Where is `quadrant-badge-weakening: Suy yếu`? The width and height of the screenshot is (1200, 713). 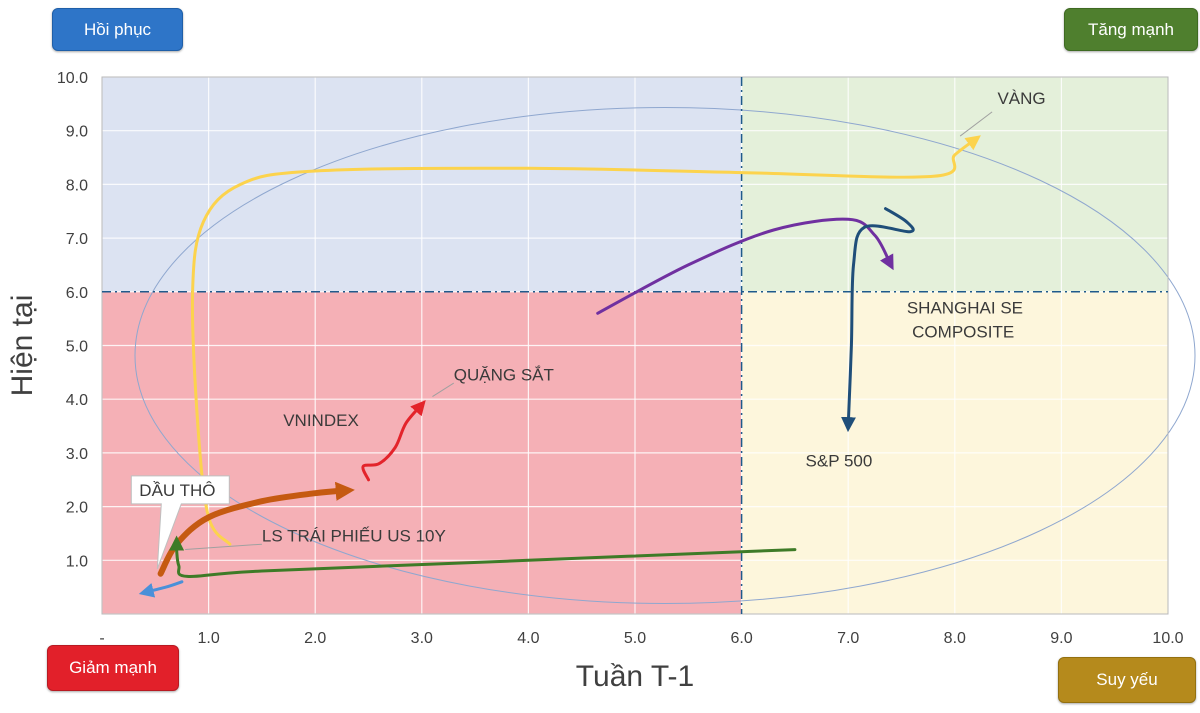
quadrant-badge-weakening: Suy yếu is located at coordinates (1127, 680).